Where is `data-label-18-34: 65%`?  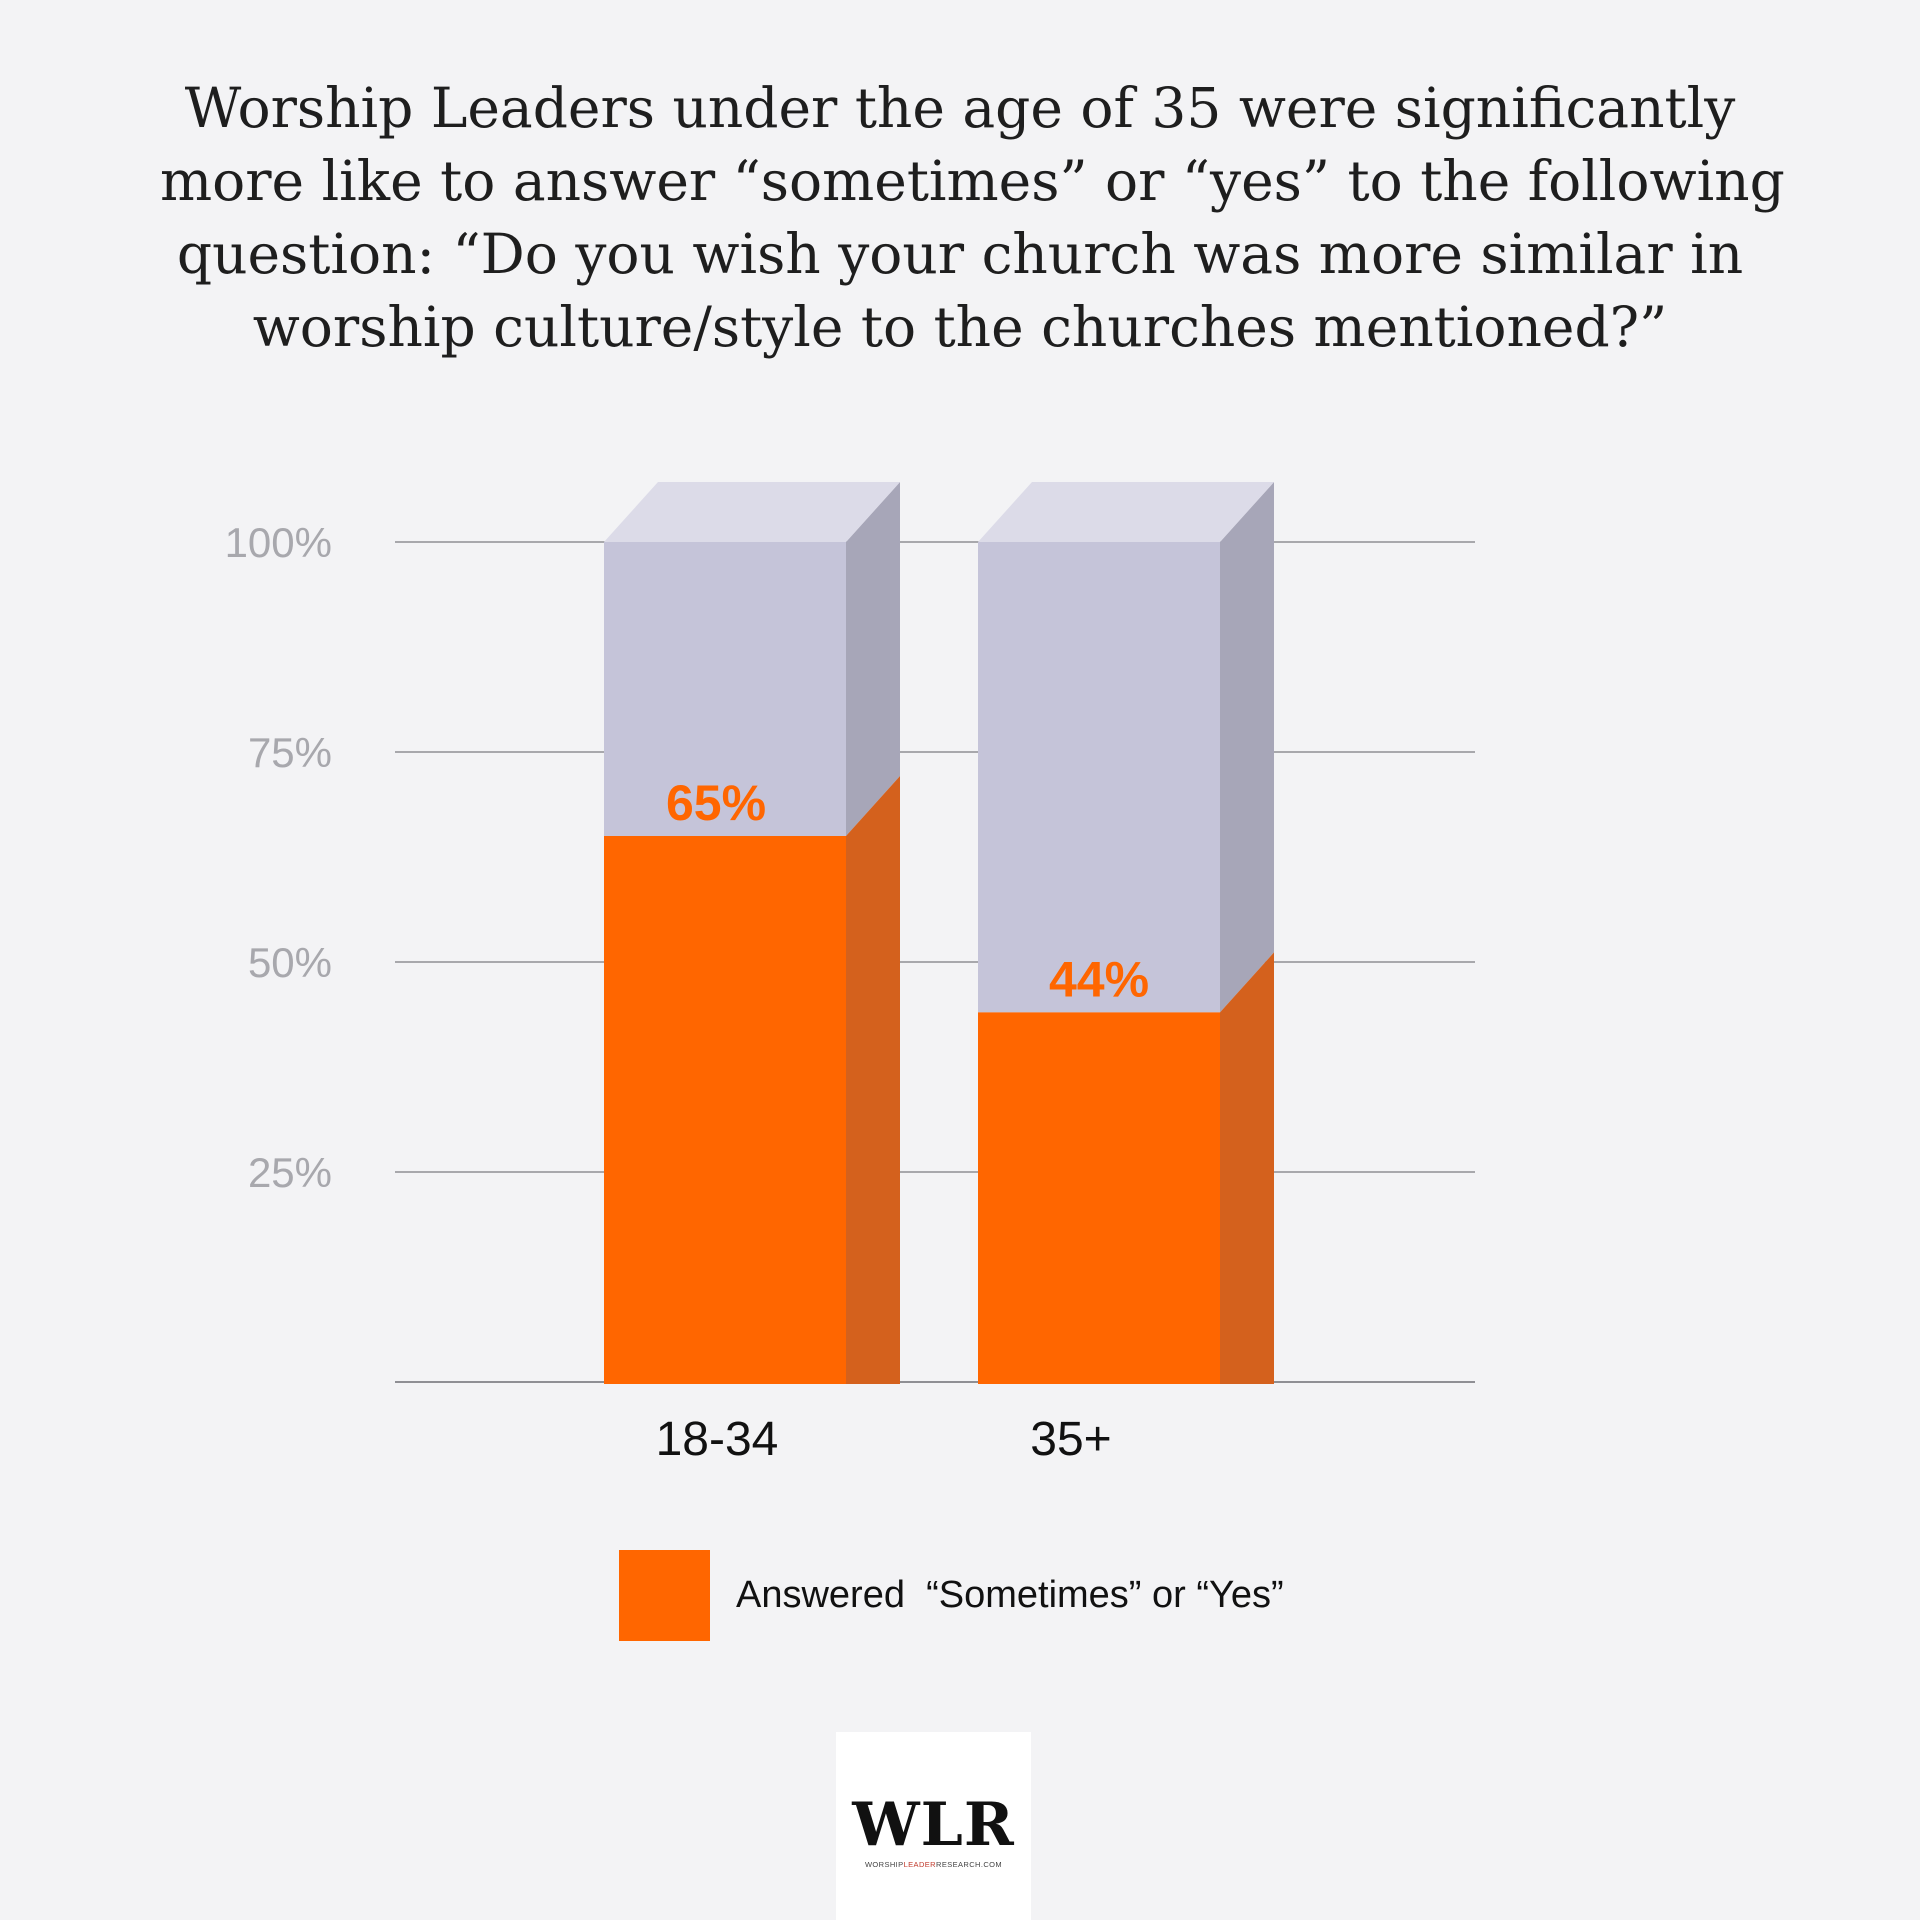
data-label-18-34: 65% is located at coordinates (716, 803).